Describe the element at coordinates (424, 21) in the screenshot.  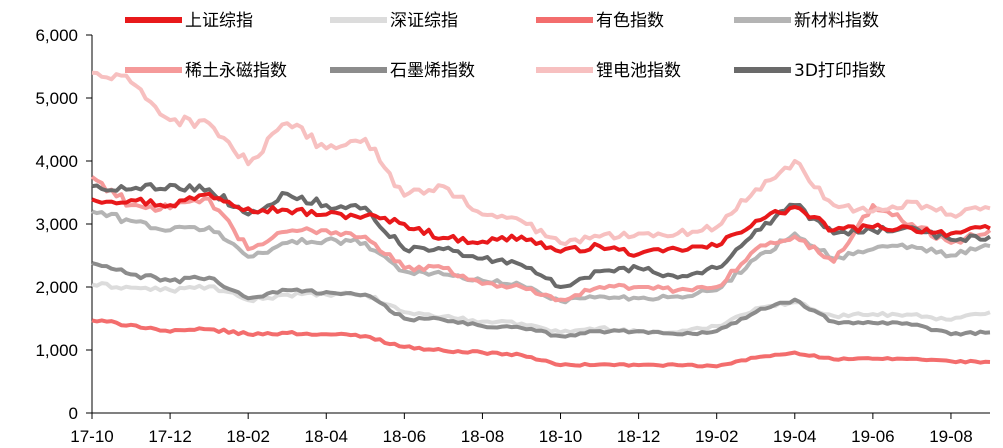
I see `legend-label: 深证综指` at that location.